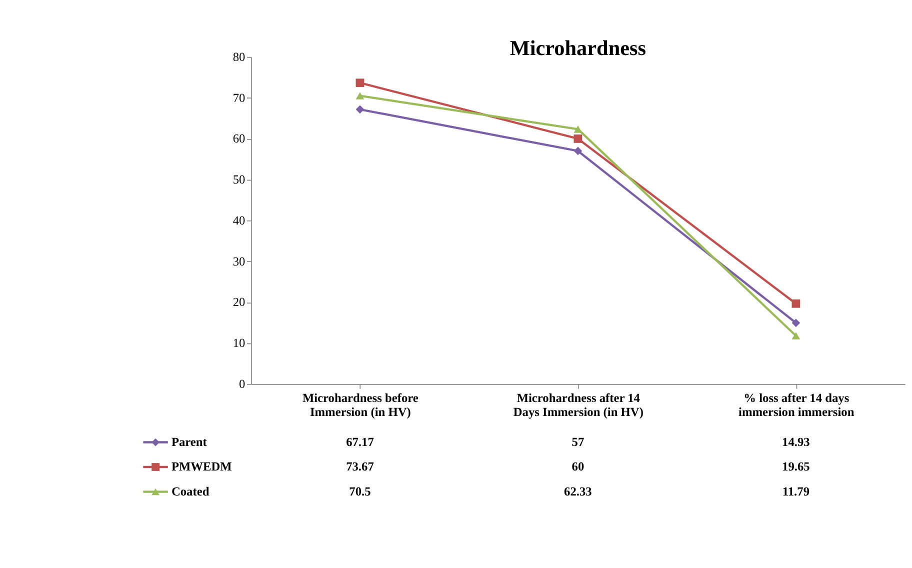 The width and height of the screenshot is (912, 568). I want to click on data-label: 73.67, so click(360, 467).